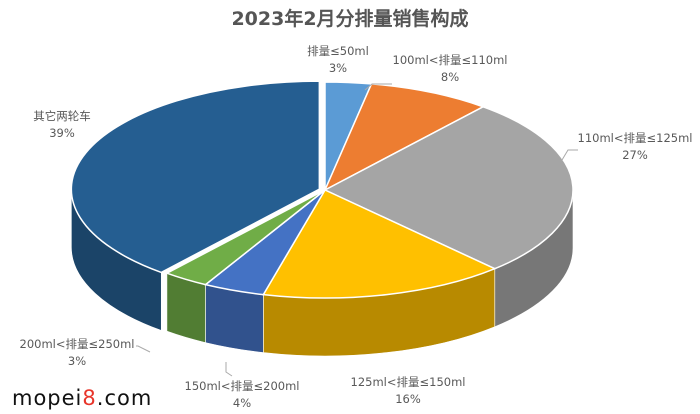 Image resolution: width=700 pixels, height=414 pixels. Describe the element at coordinates (242, 394) in the screenshot. I see `data-label-4: 150ml<排量≤200ml 4%` at that location.